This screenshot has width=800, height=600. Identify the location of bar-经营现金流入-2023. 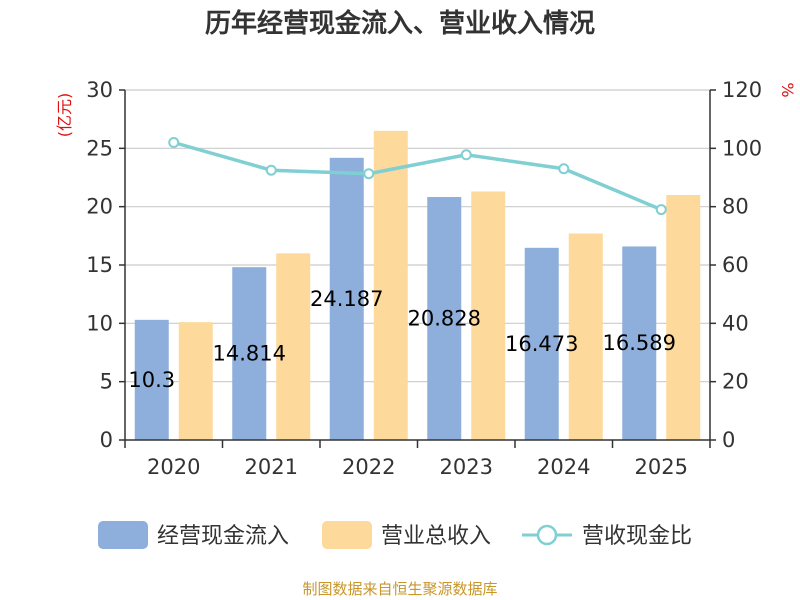
(444, 318).